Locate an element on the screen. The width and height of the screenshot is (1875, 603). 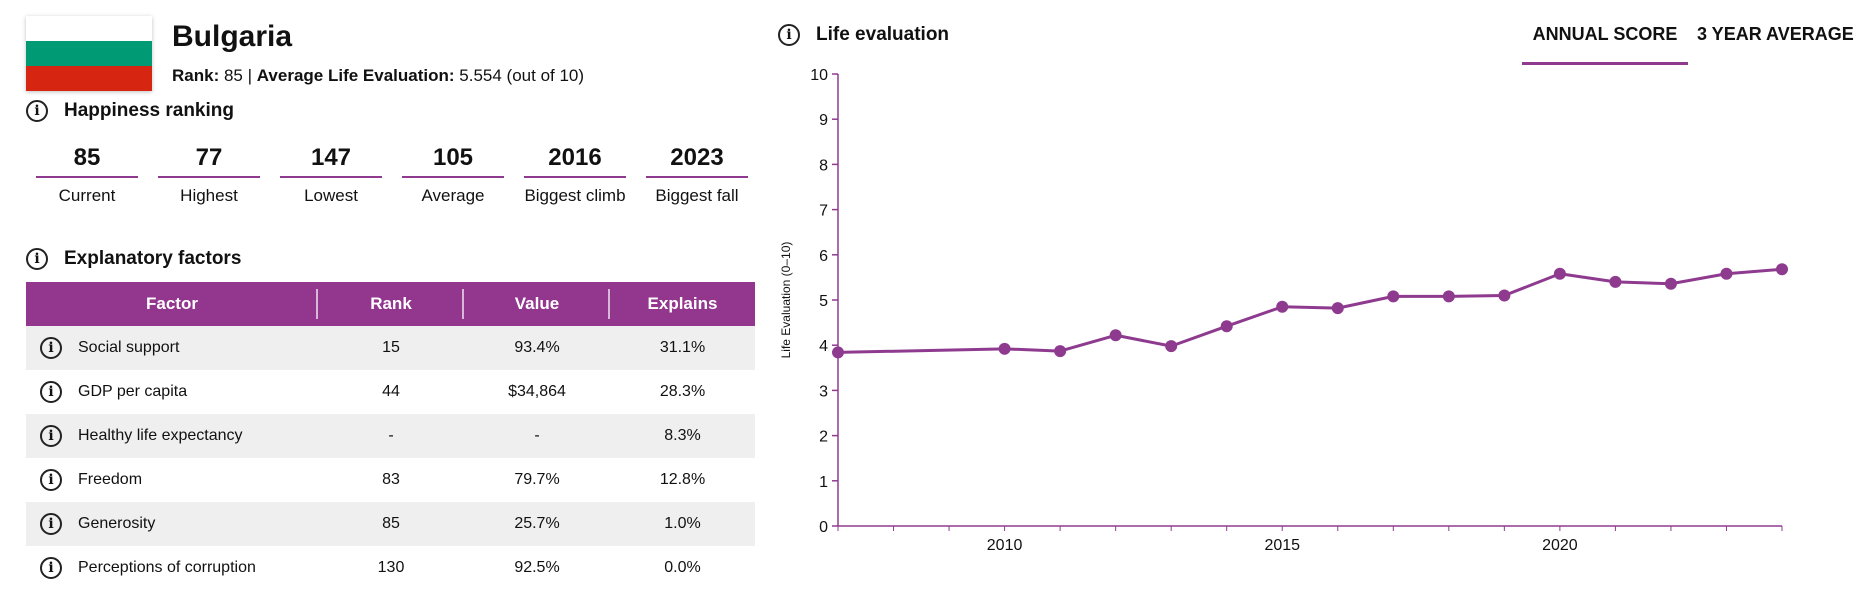
factor-name: Social support is located at coordinates (129, 347).